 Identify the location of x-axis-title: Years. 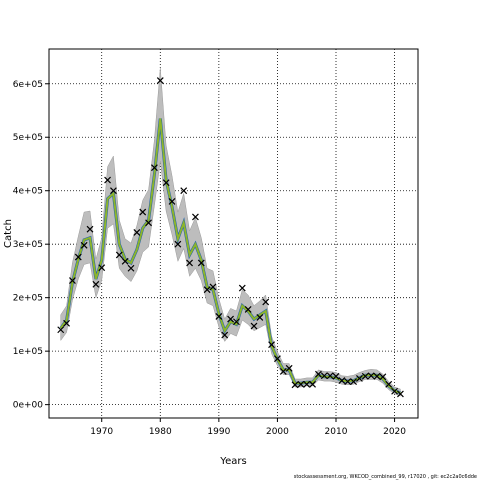
(232, 461).